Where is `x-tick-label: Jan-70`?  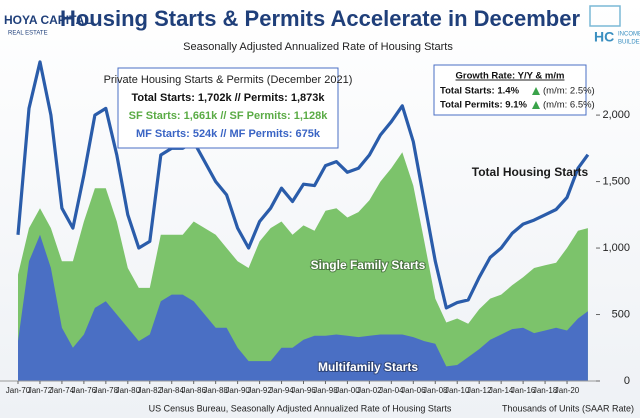 x-tick-label: Jan-70 is located at coordinates (18, 390).